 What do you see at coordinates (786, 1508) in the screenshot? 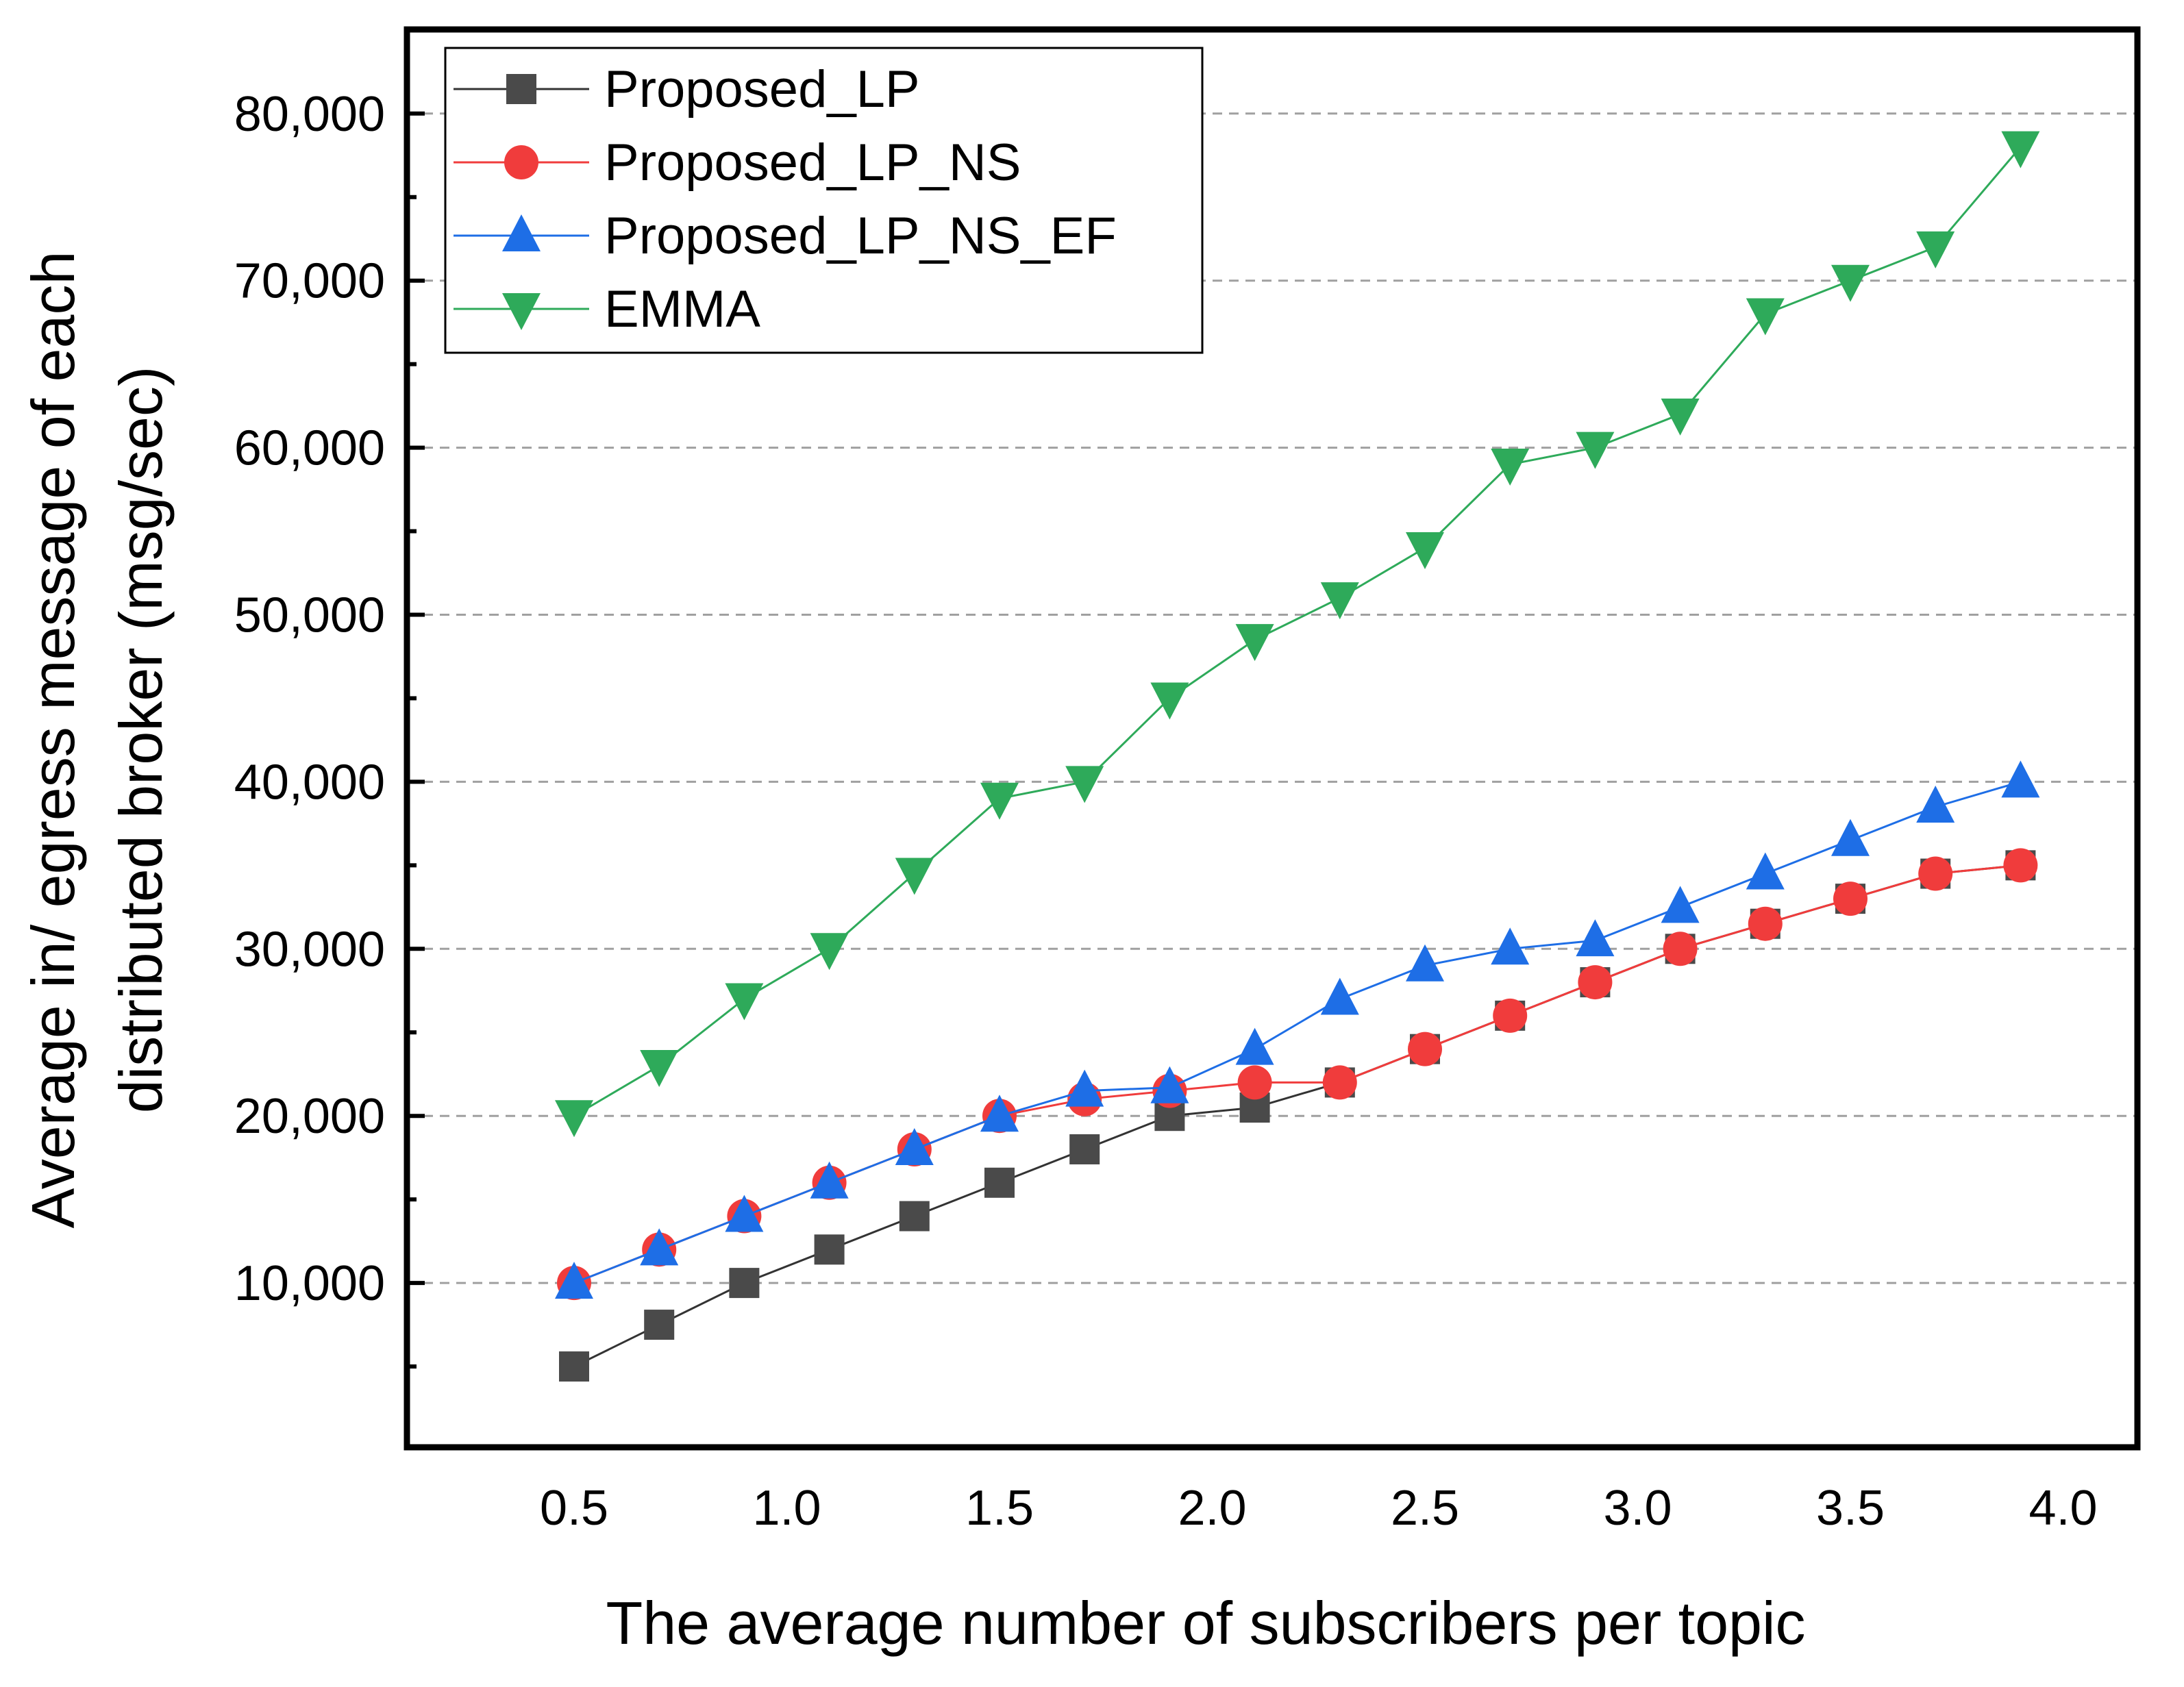
I see `x-tick-label: 1.0` at bounding box center [786, 1508].